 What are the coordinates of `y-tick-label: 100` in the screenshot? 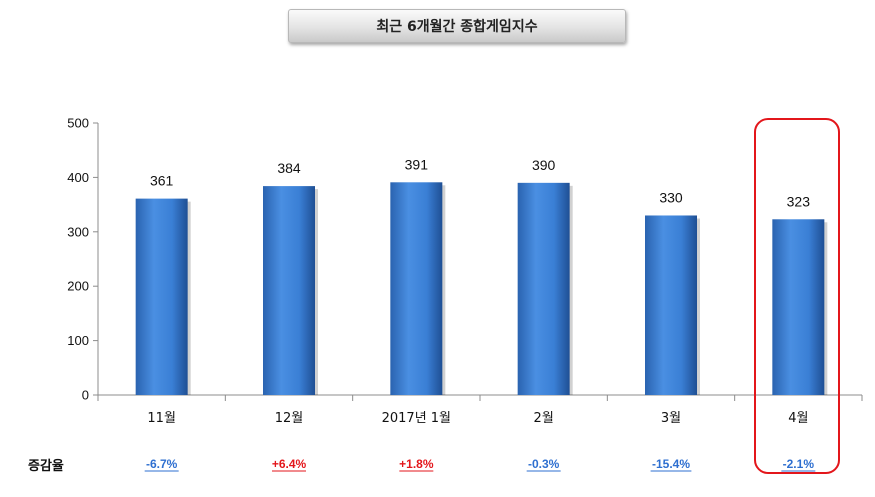 It's located at (78, 340).